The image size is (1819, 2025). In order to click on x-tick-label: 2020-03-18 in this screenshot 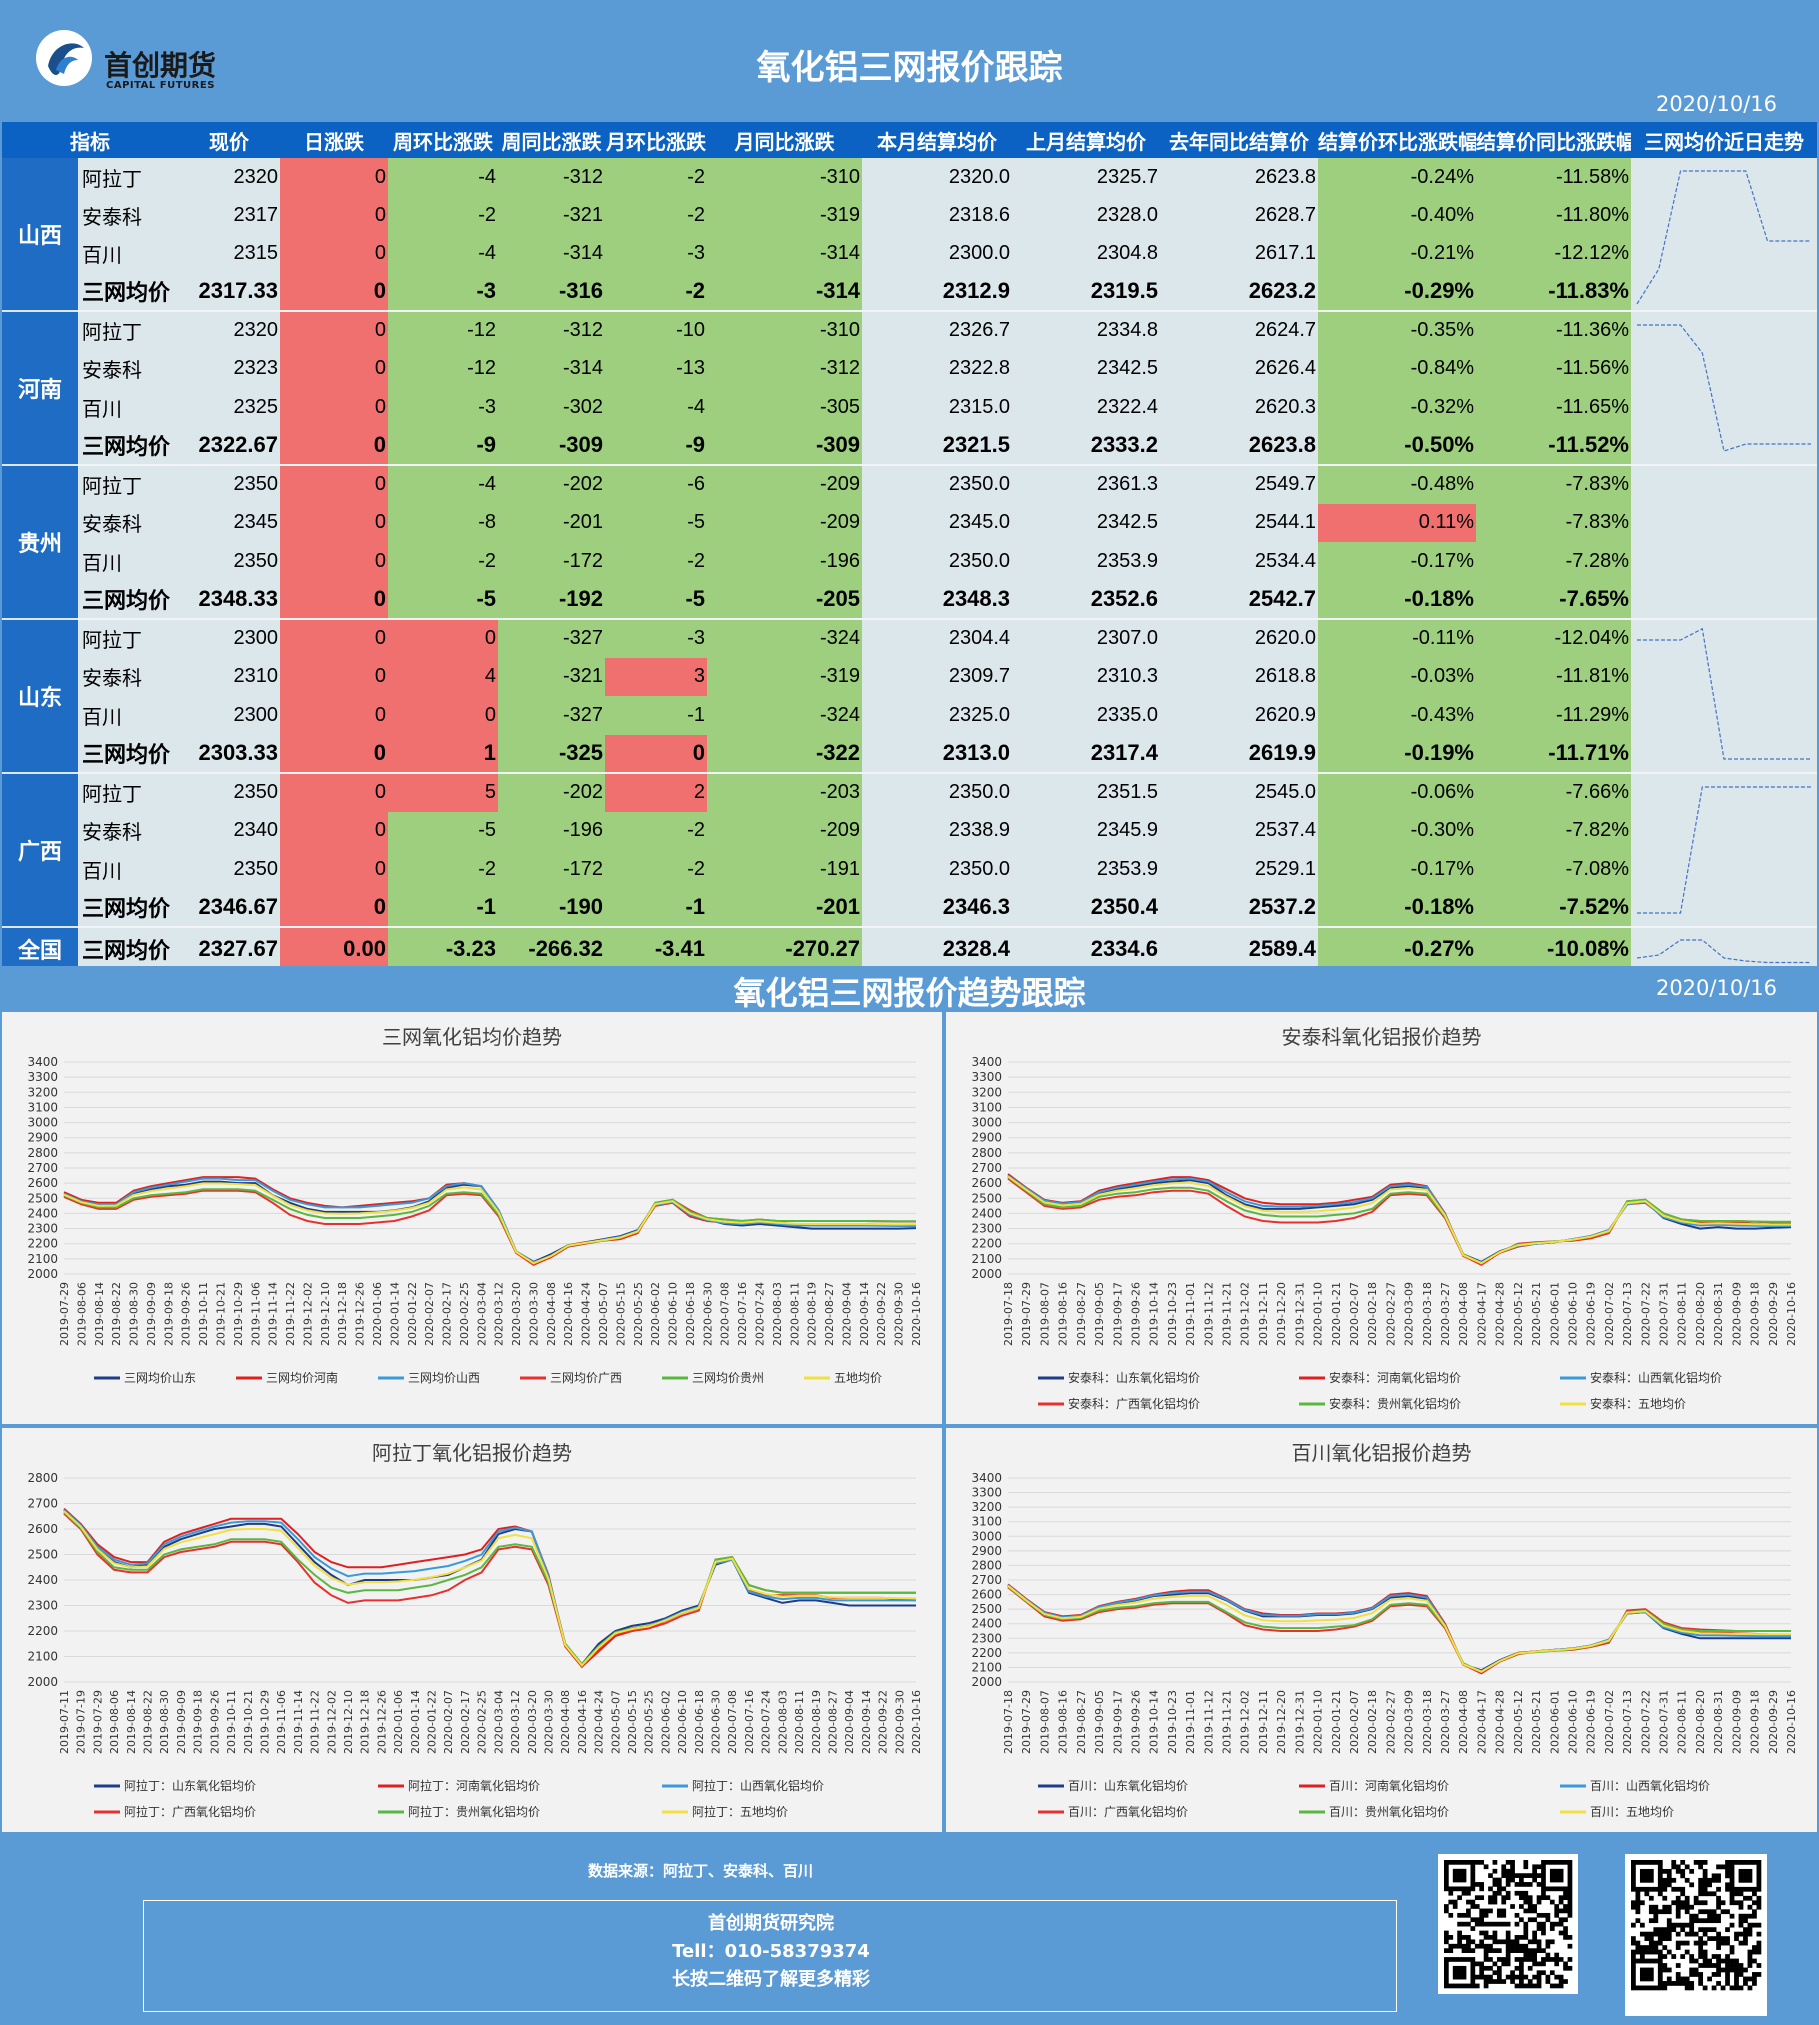, I will do `click(1427, 1722)`.